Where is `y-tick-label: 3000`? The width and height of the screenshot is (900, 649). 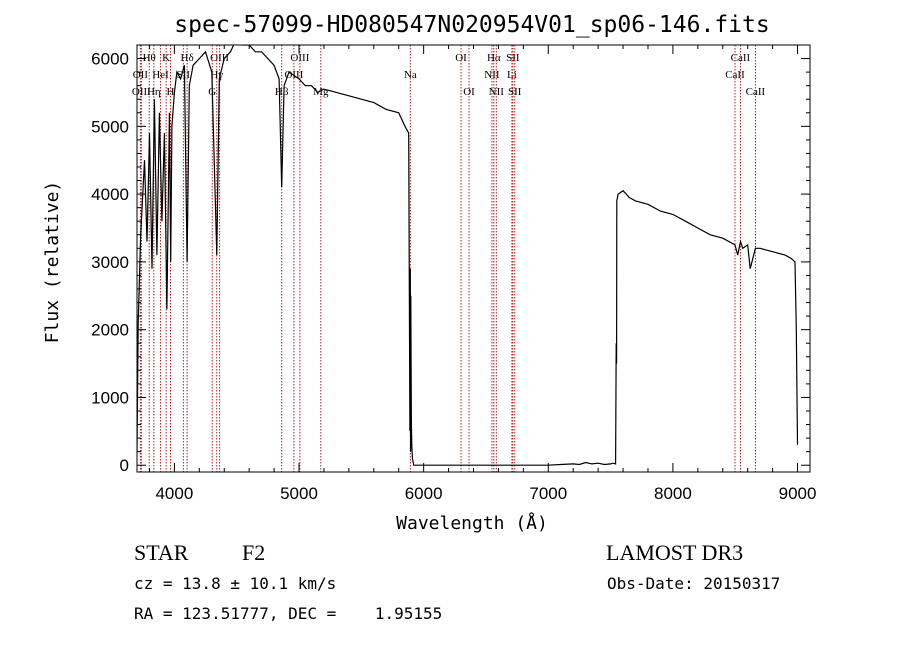
y-tick-label: 3000 is located at coordinates (110, 262).